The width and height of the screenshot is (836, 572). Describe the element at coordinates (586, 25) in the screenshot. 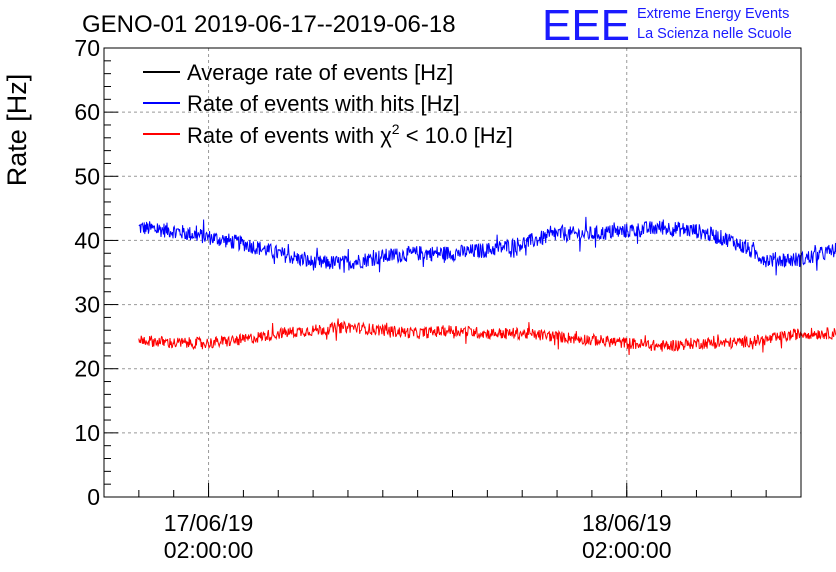

I see `logo-letters: EEE` at that location.